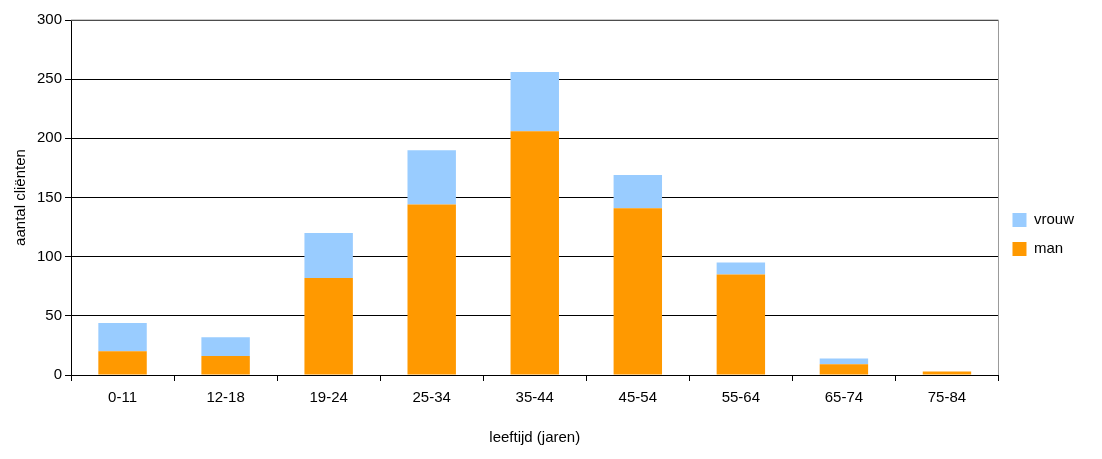 The image size is (1102, 459). What do you see at coordinates (20, 197) in the screenshot?
I see `y-axis-title: aantal cliënten` at bounding box center [20, 197].